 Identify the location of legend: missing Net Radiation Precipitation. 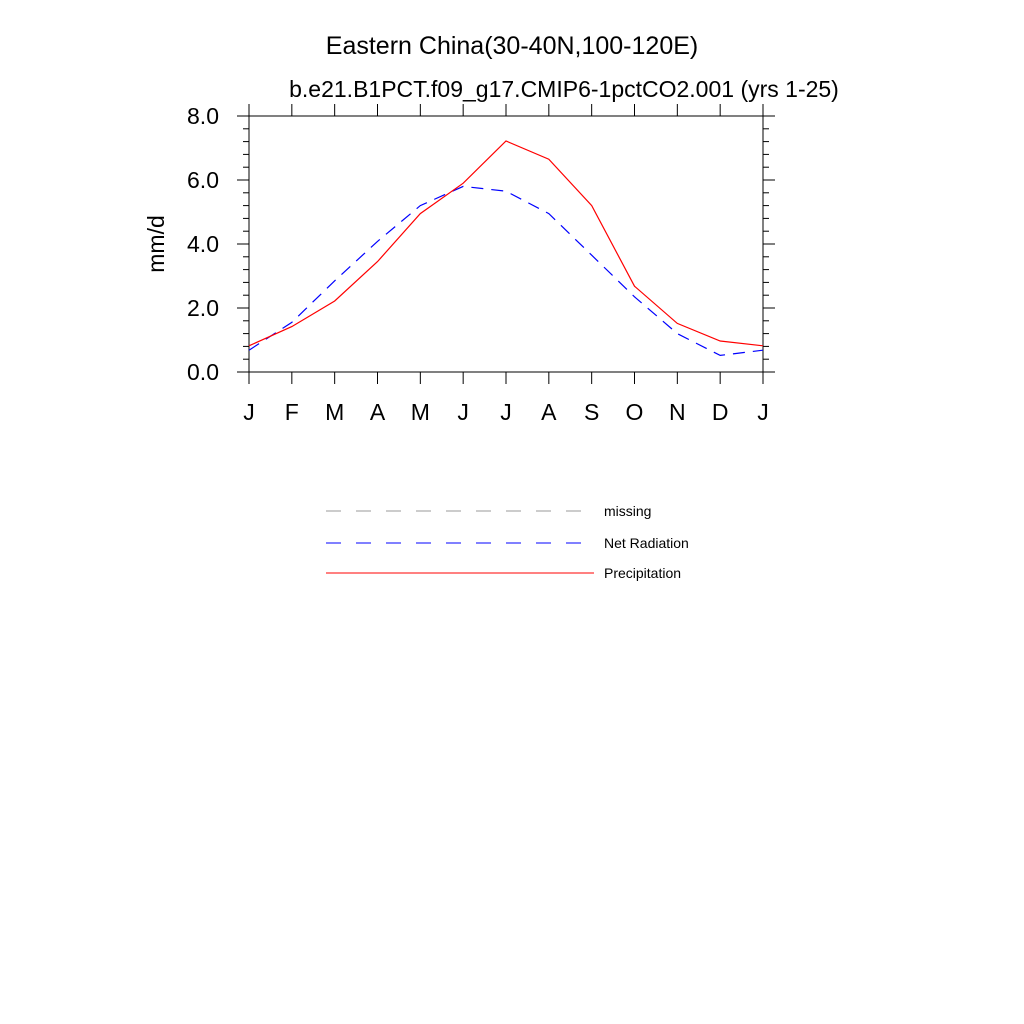
(507, 542).